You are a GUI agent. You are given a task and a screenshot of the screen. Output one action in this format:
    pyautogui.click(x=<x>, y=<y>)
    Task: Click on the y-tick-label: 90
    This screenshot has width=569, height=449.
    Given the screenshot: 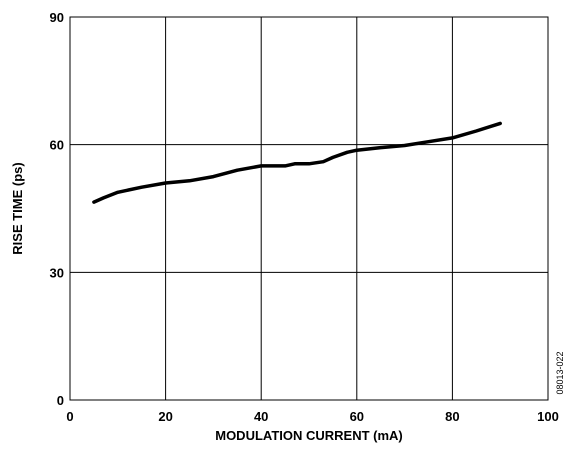 What is the action you would take?
    pyautogui.click(x=57, y=17)
    